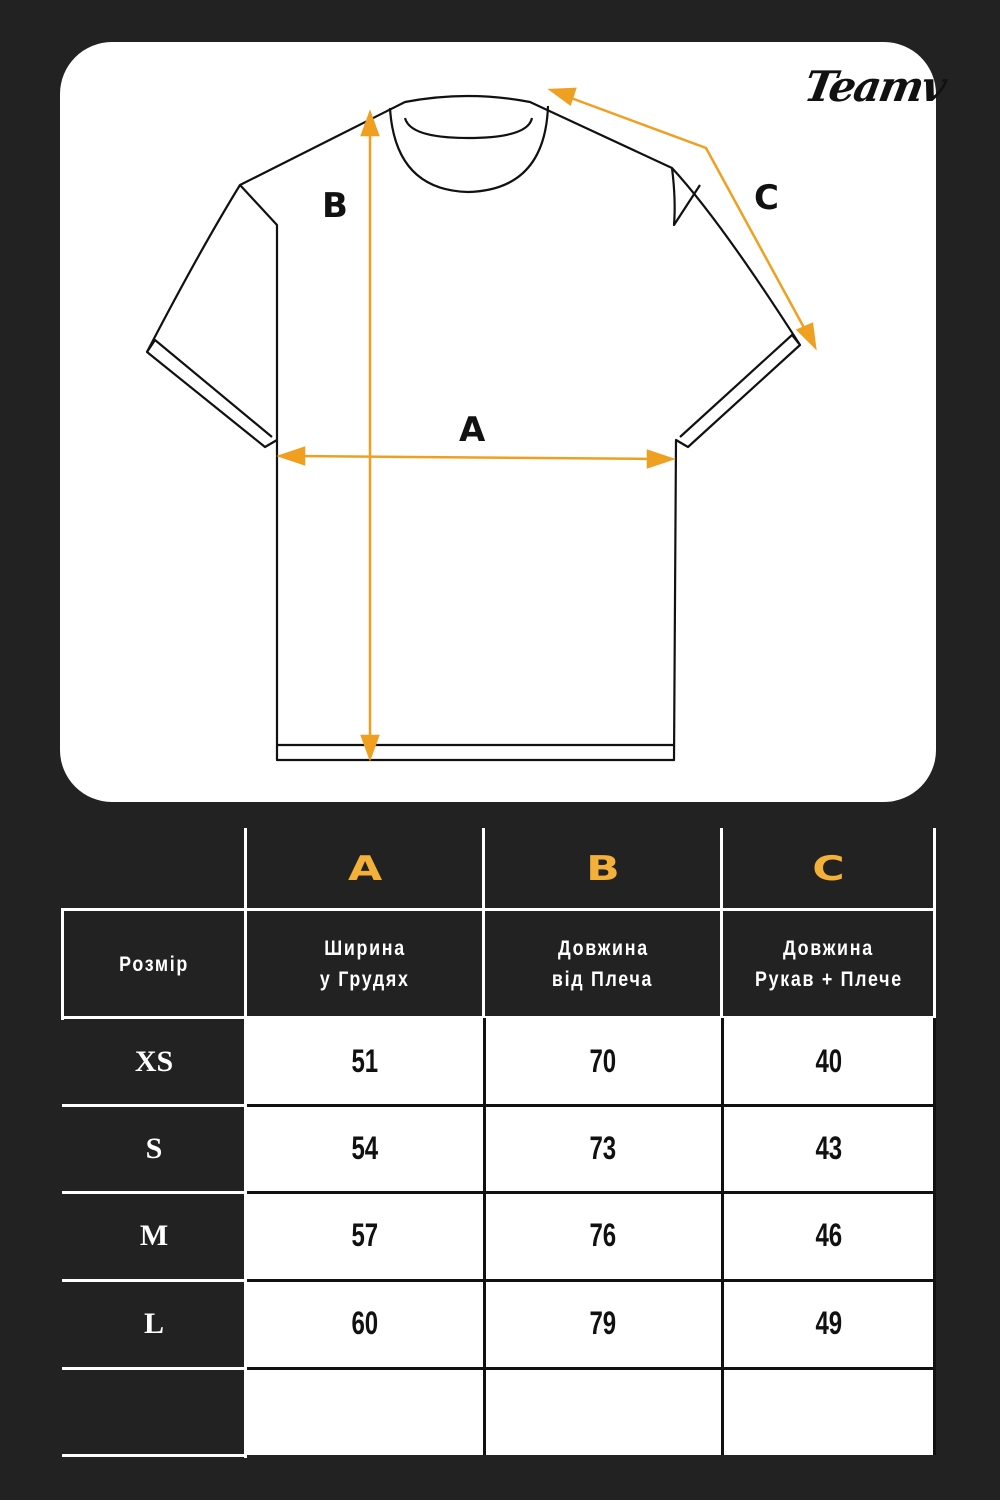 This screenshot has width=1000, height=1500. I want to click on label-c: C, so click(766, 198).